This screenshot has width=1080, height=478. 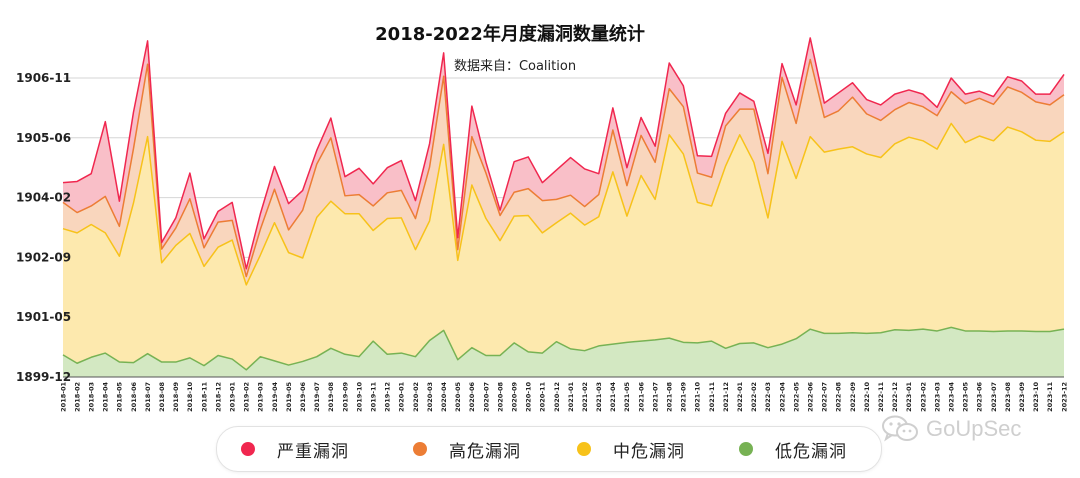 What do you see at coordinates (43, 257) in the screenshot?
I see `y-tick-label: 1902-09` at bounding box center [43, 257].